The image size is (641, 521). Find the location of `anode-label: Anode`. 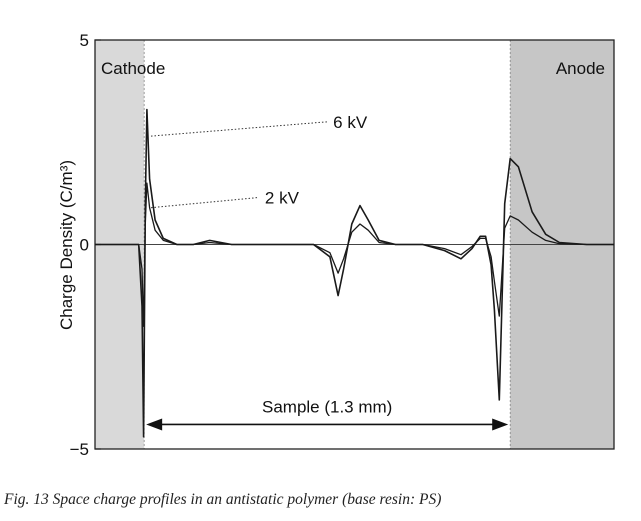

anode-label: Anode is located at coordinates (580, 68).